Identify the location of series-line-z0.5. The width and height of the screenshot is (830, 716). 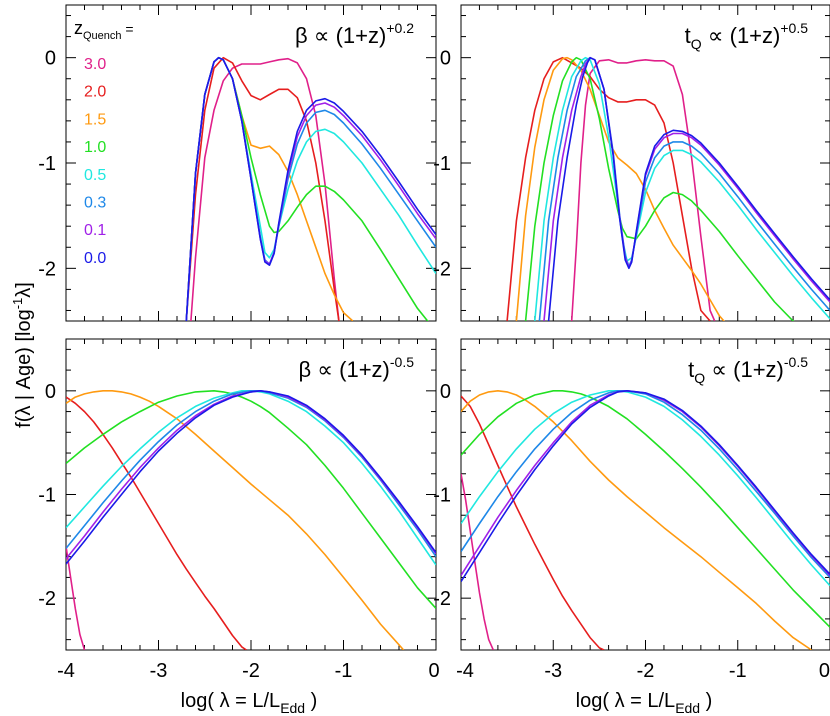
(645, 488).